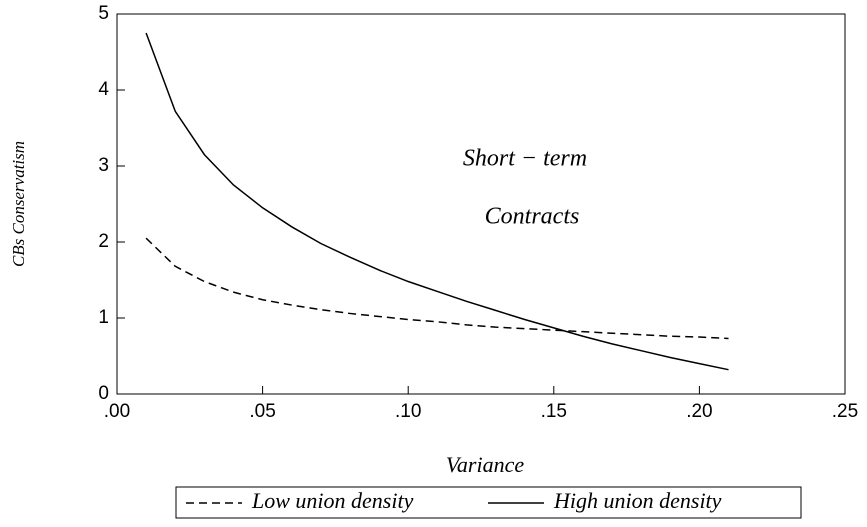 Image resolution: width=867 pixels, height=527 pixels. What do you see at coordinates (117, 411) in the screenshot?
I see `x-tick-label: .00` at bounding box center [117, 411].